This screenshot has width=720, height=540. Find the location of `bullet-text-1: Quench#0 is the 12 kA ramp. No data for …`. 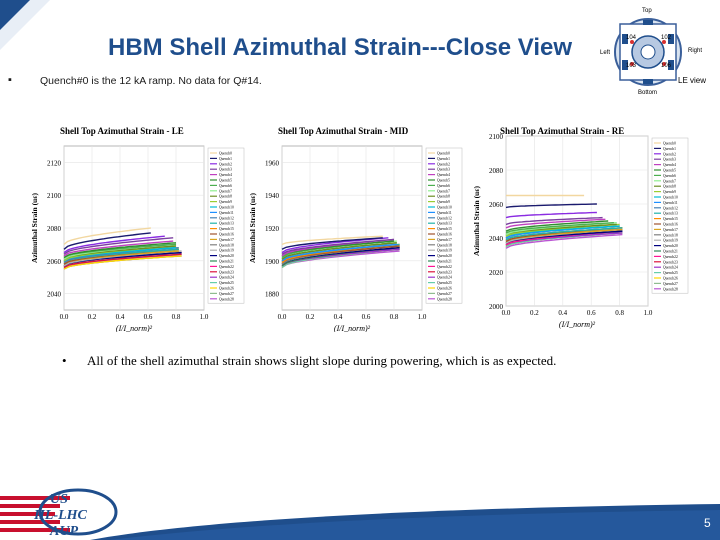

bullet-text-1: Quench#0 is the 12 kA ramp. No data for … is located at coordinates (151, 81).